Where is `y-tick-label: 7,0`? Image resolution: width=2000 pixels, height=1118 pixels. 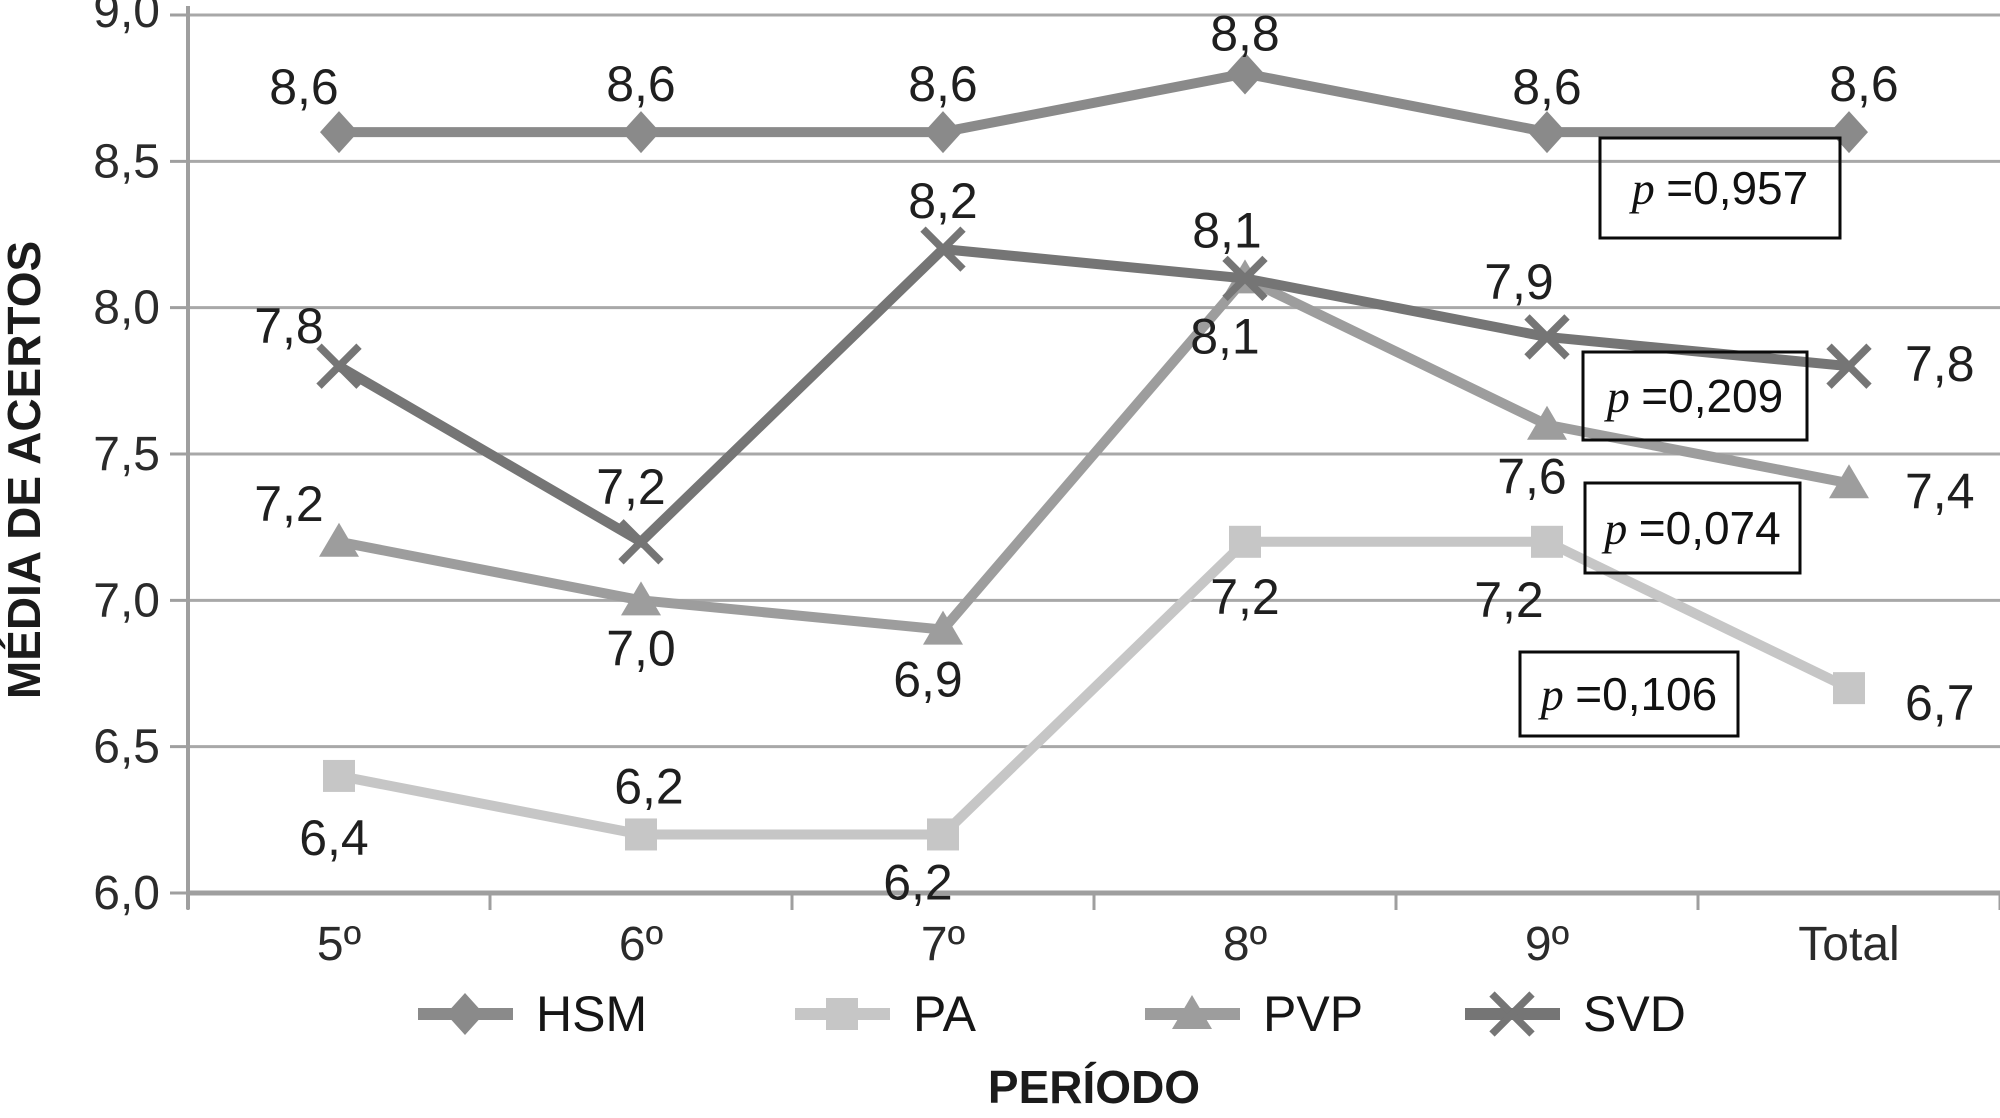
y-tick-label: 7,0 is located at coordinates (126, 600).